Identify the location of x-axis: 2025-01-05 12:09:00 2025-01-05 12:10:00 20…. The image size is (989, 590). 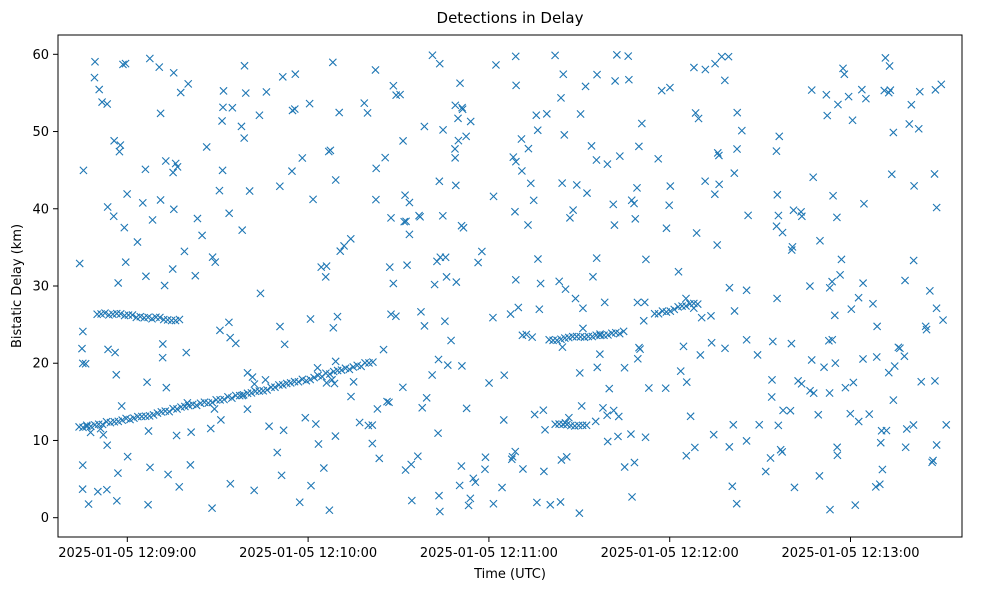
(489, 549).